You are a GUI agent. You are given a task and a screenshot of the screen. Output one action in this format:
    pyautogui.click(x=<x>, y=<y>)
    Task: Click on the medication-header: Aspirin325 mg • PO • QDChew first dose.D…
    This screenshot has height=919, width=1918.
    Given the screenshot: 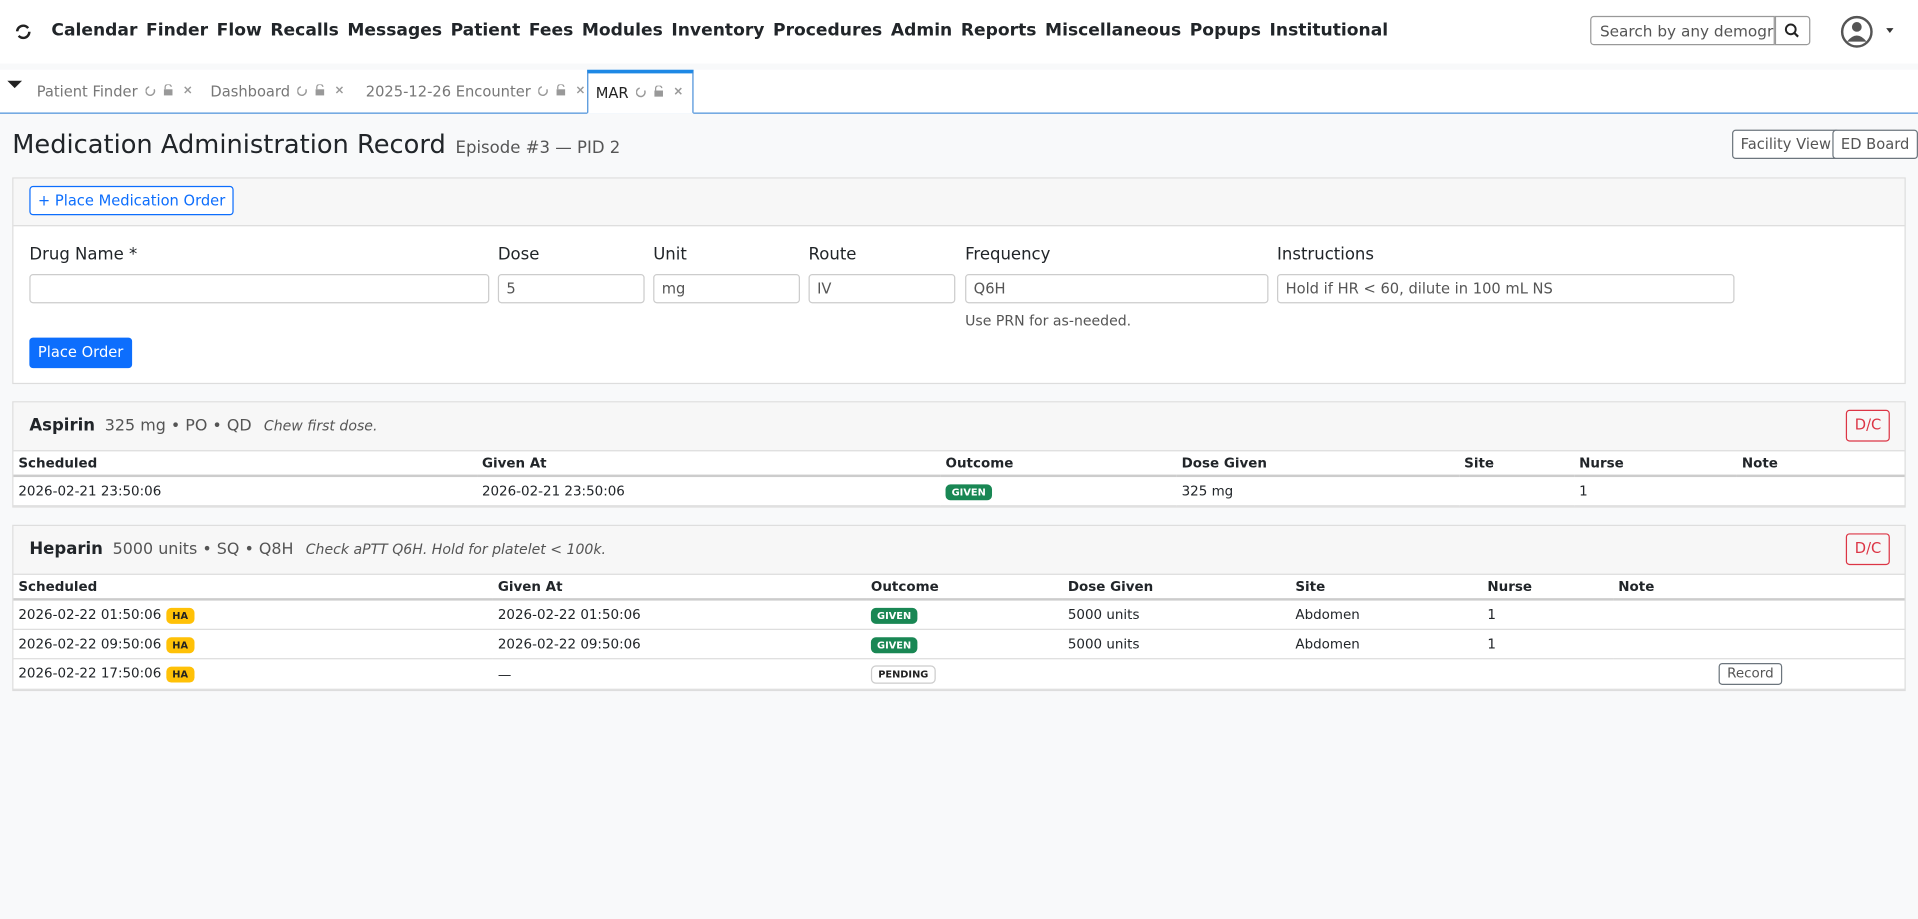 What is the action you would take?
    pyautogui.click(x=958, y=426)
    